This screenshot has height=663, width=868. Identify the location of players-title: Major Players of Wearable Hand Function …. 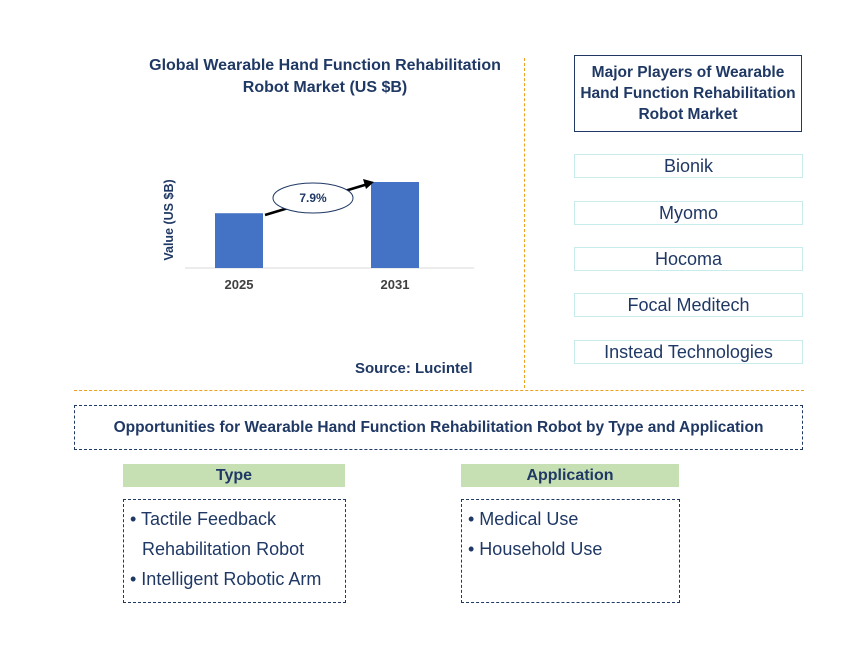
(688, 93).